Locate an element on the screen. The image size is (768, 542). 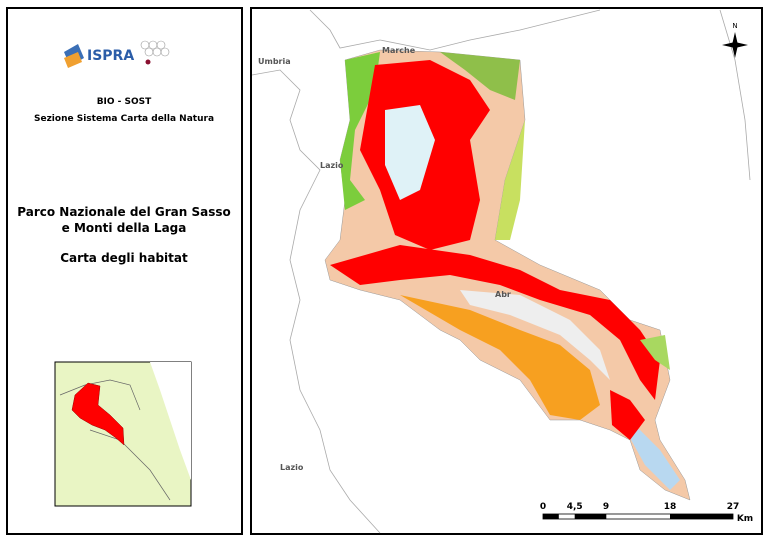
scale-unit: Km is located at coordinates (745, 519).